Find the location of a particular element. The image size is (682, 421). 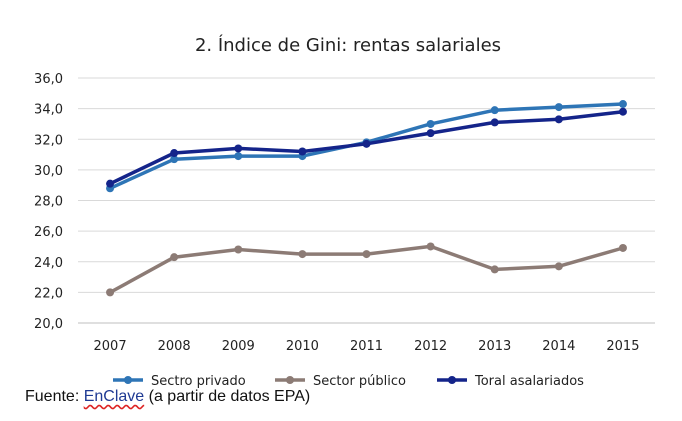

x-axis: 2007 2008 2009 2010 2011 2012 2013 2014 2015 is located at coordinates (367, 346).